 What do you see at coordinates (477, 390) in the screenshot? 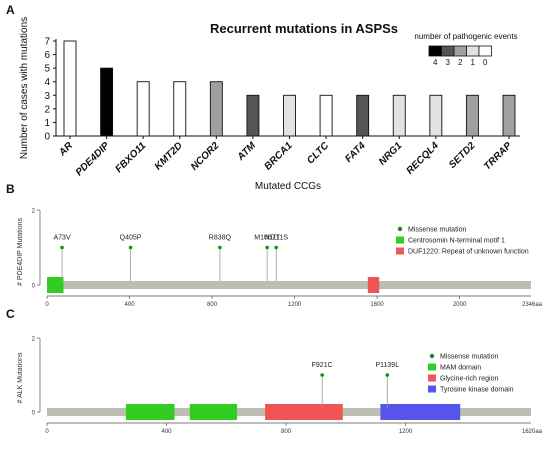
I see `legend-domain-label: Tyrosine kinase domain` at bounding box center [477, 390].